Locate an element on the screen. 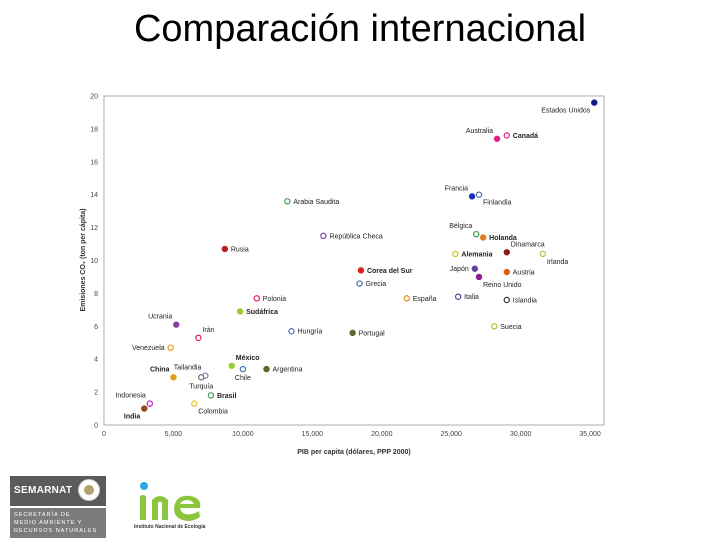 Image resolution: width=720 pixels, height=540 pixels. point-brasil is located at coordinates (211, 395).